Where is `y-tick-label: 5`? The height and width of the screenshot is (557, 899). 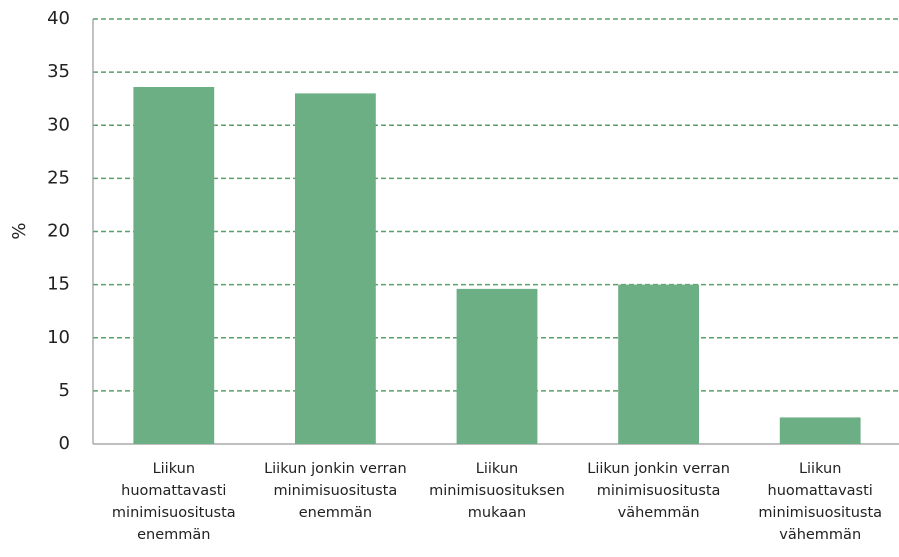
y-tick-label: 5 is located at coordinates (64, 390).